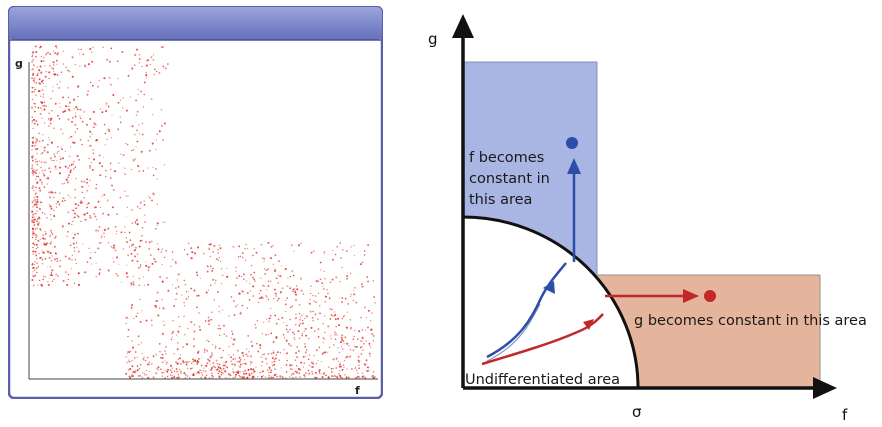 The image size is (882, 427). Describe the element at coordinates (195, 23) in the screenshot. I see `window-title-bar` at that location.